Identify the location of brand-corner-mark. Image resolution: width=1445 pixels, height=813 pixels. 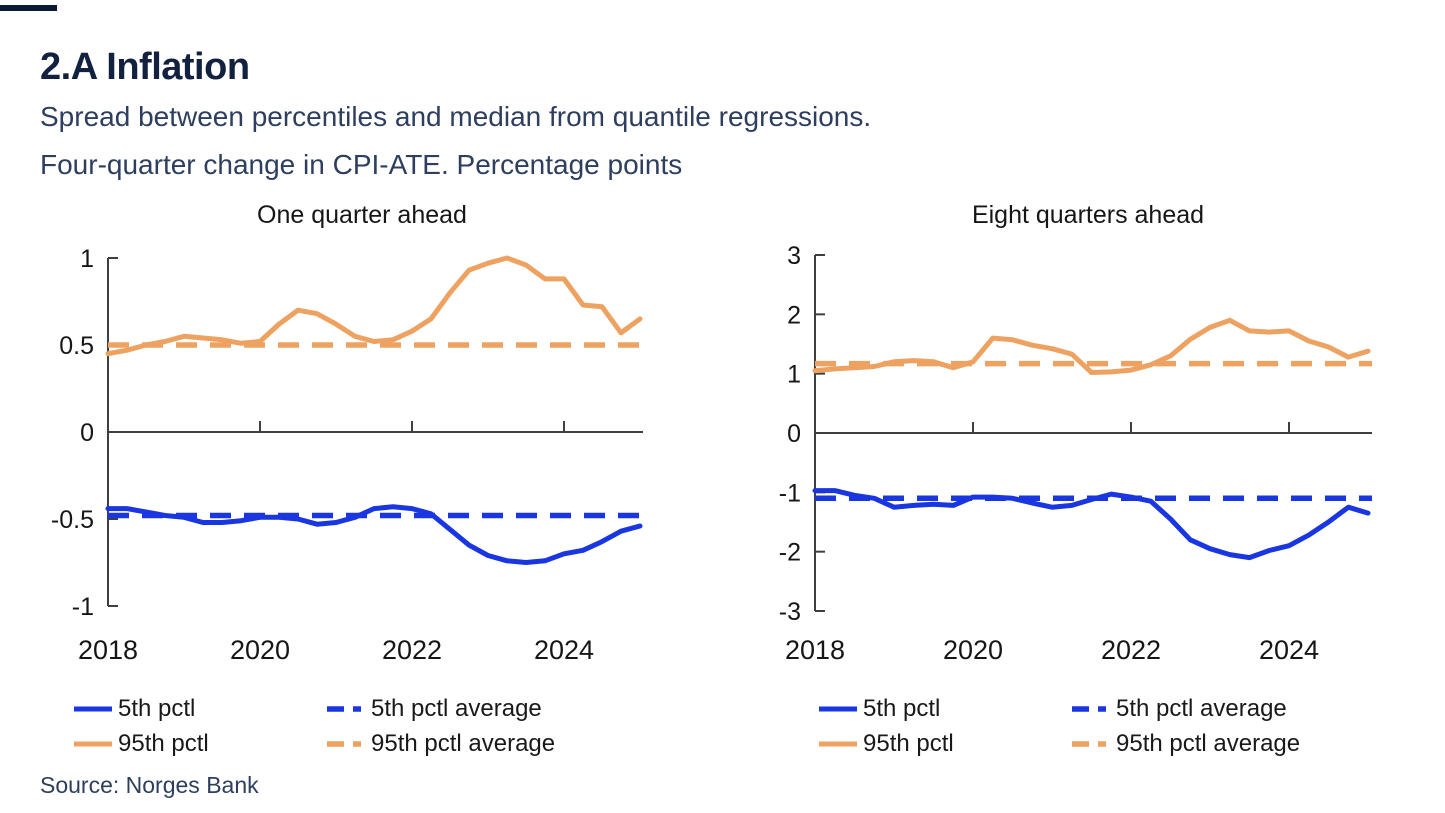
(28, 8).